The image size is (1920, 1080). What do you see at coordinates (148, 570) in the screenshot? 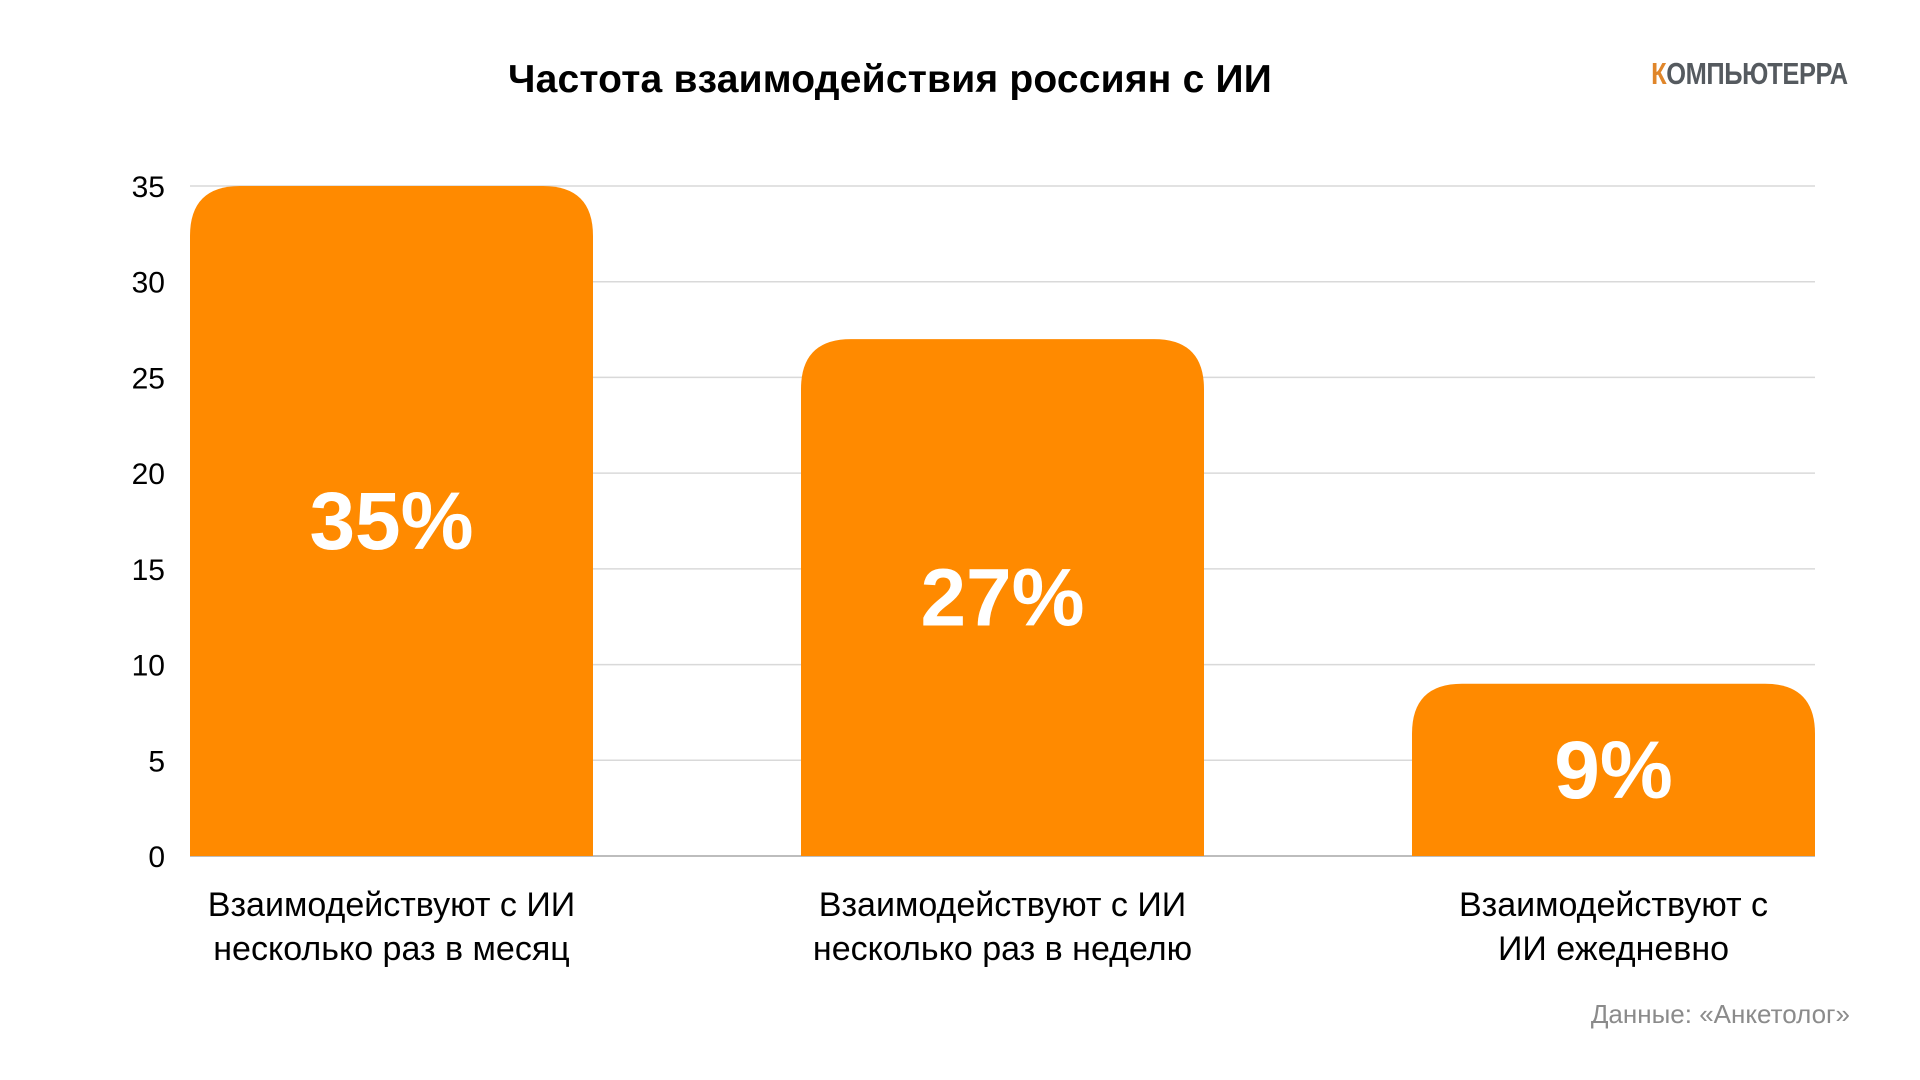
I see `y-tick-label: 15` at bounding box center [148, 570].